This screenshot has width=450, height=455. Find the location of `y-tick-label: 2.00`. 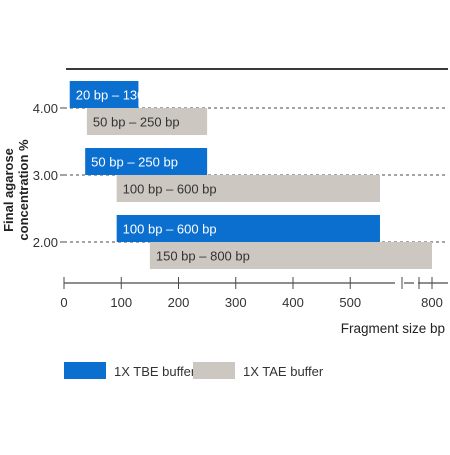

y-tick-label: 2.00 is located at coordinates (45, 242).